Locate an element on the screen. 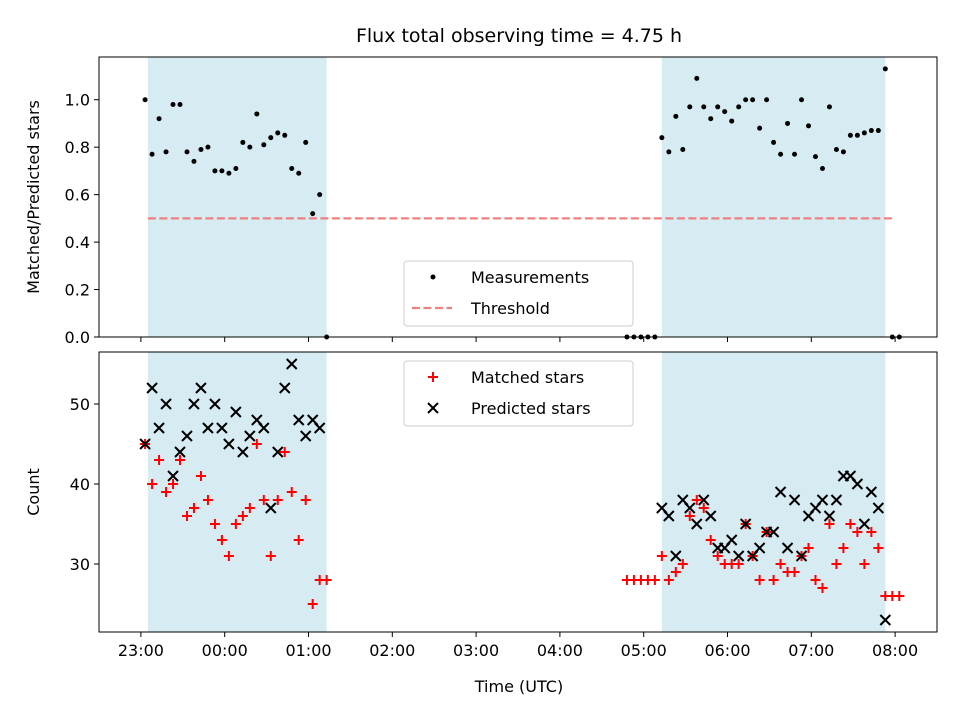 This screenshot has width=960, height=720. x-tick-label: 07:00 is located at coordinates (811, 650).